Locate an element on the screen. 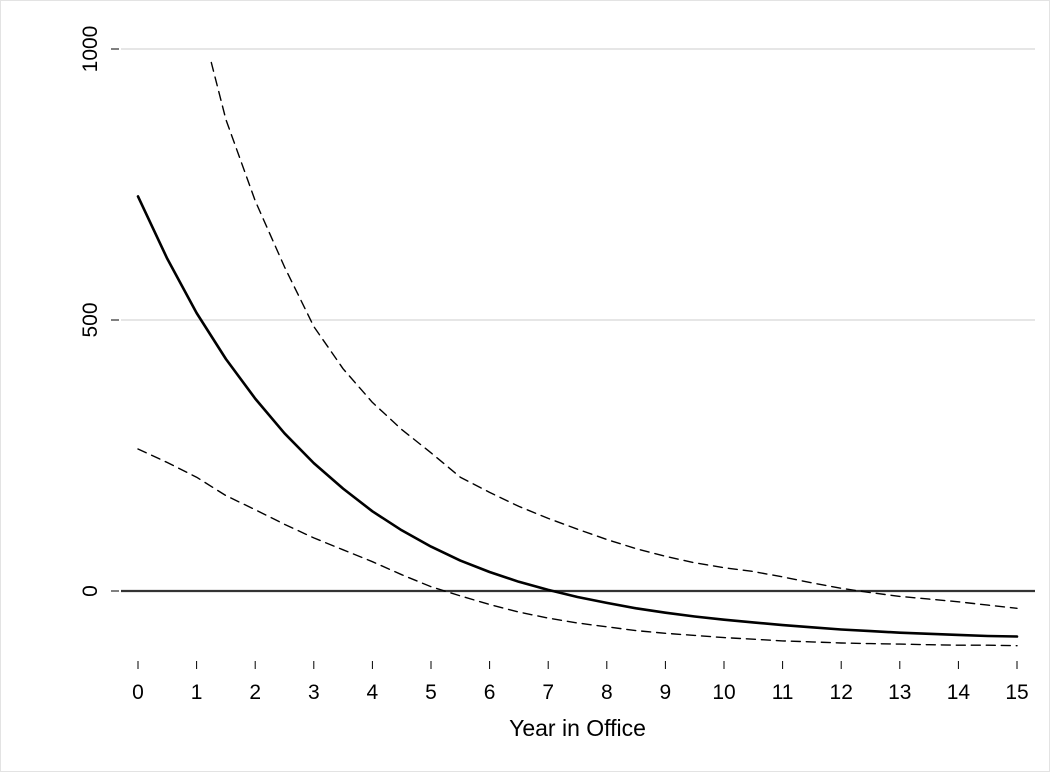  x-tick-label: 10 is located at coordinates (723, 692).